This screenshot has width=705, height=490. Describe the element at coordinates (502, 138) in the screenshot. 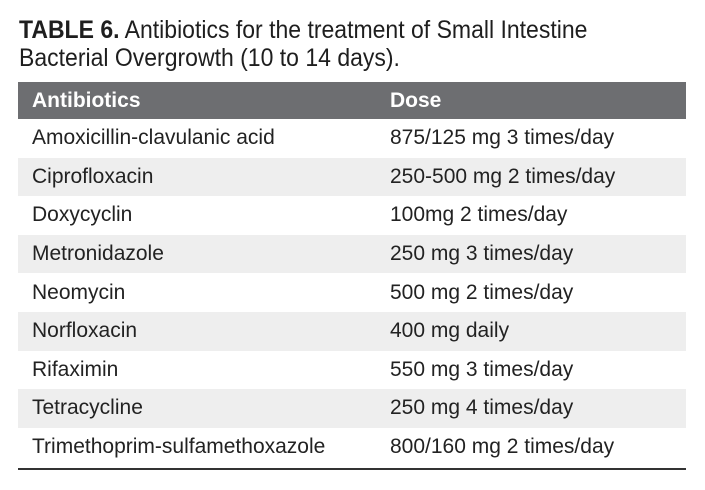

I see `dose-cell: 875/125 mg 3 times/day` at that location.